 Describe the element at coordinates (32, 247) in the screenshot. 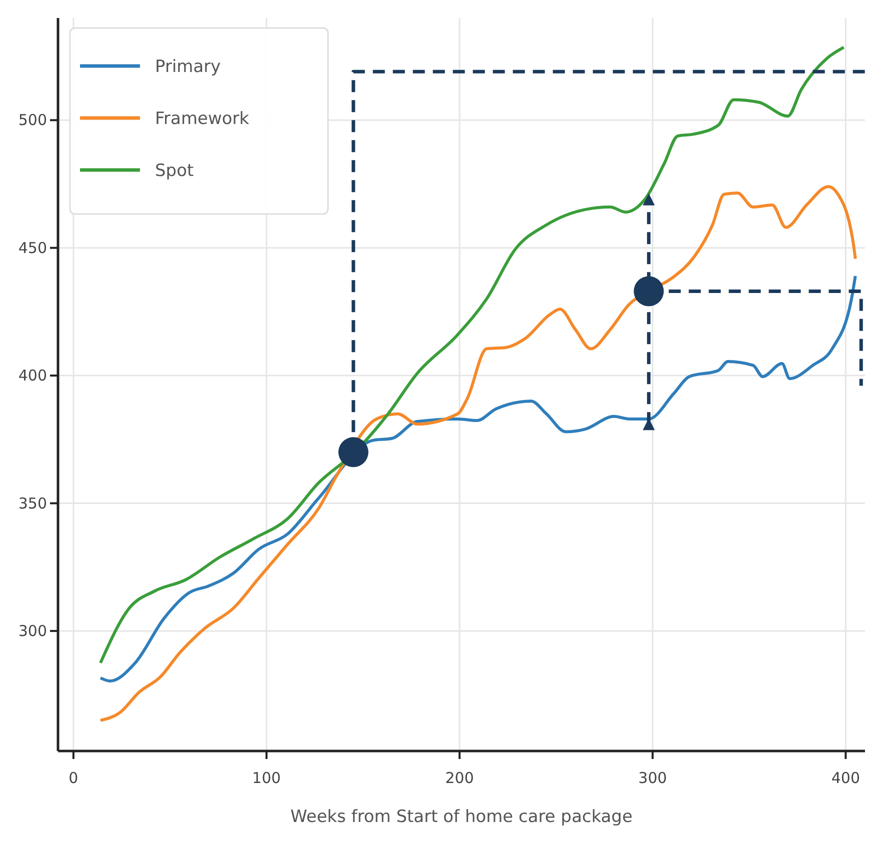

I see `y-tick-label: 450` at that location.